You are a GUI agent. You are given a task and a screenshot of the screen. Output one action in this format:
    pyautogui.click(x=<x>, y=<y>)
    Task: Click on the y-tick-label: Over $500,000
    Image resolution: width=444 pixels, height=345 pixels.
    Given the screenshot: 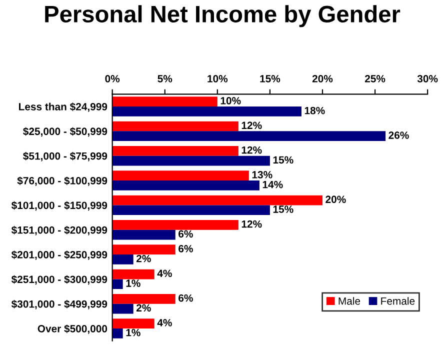 What is the action you would take?
    pyautogui.click(x=73, y=329)
    